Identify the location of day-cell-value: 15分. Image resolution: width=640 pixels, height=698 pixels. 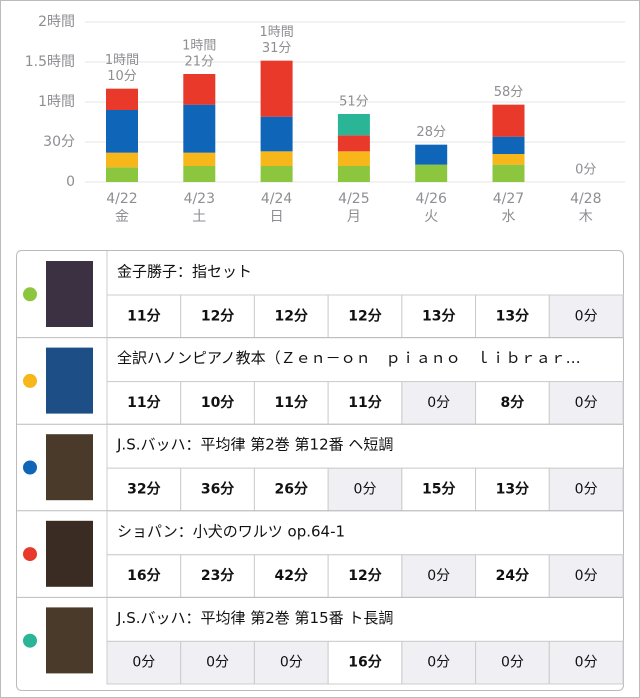
(438, 490).